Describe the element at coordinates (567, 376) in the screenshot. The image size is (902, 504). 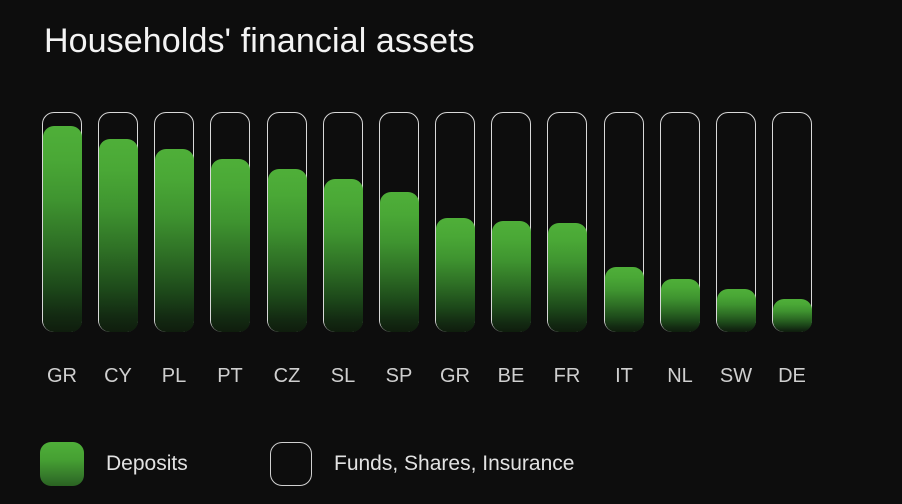
I see `axis-tick-label: FR` at that location.